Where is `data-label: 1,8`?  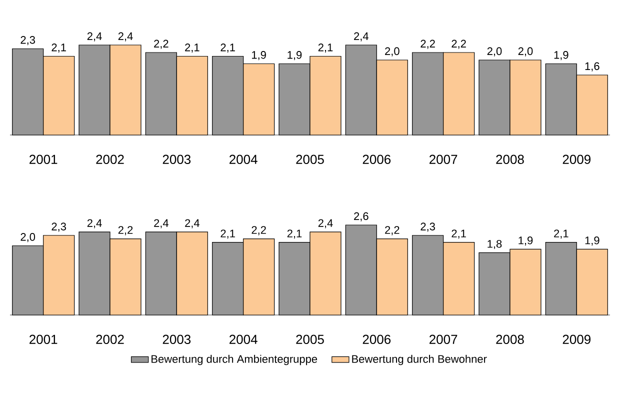
data-label: 1,8 is located at coordinates (495, 245).